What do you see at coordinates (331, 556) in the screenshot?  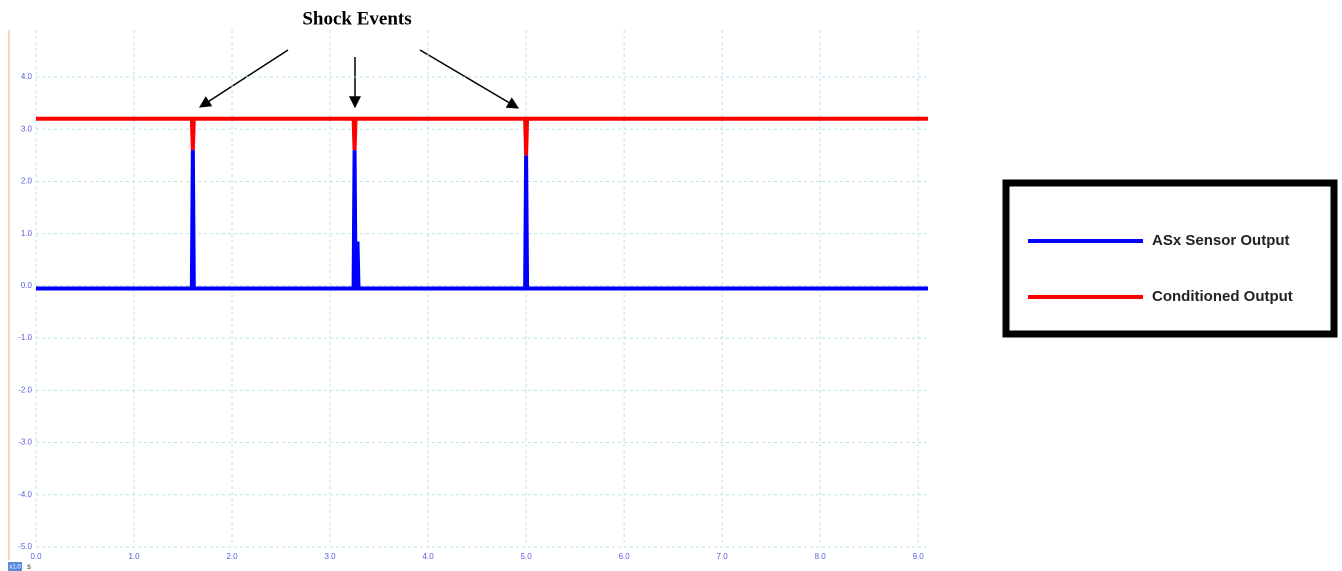 I see `x-tick-label: 3.0` at bounding box center [331, 556].